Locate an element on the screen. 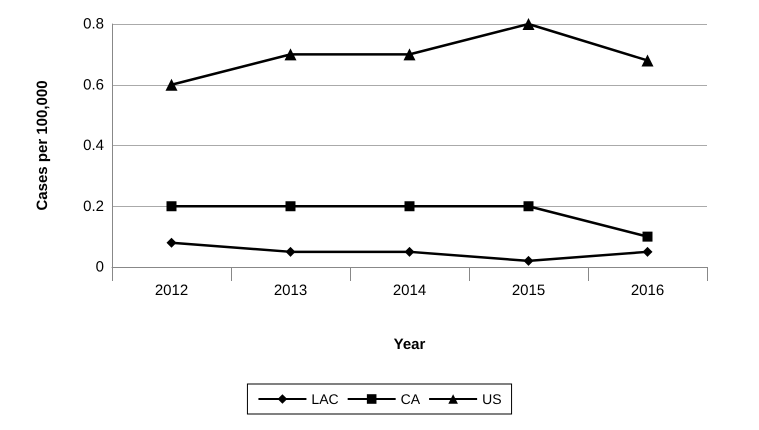 Image resolution: width=759 pixels, height=430 pixels. legend-label: CA is located at coordinates (410, 399).